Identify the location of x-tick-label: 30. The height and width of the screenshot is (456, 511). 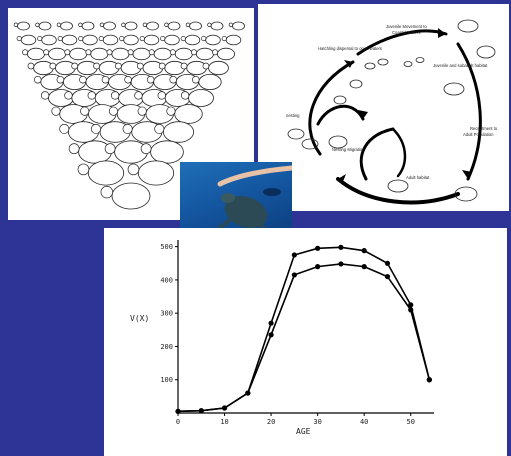
(317, 422).